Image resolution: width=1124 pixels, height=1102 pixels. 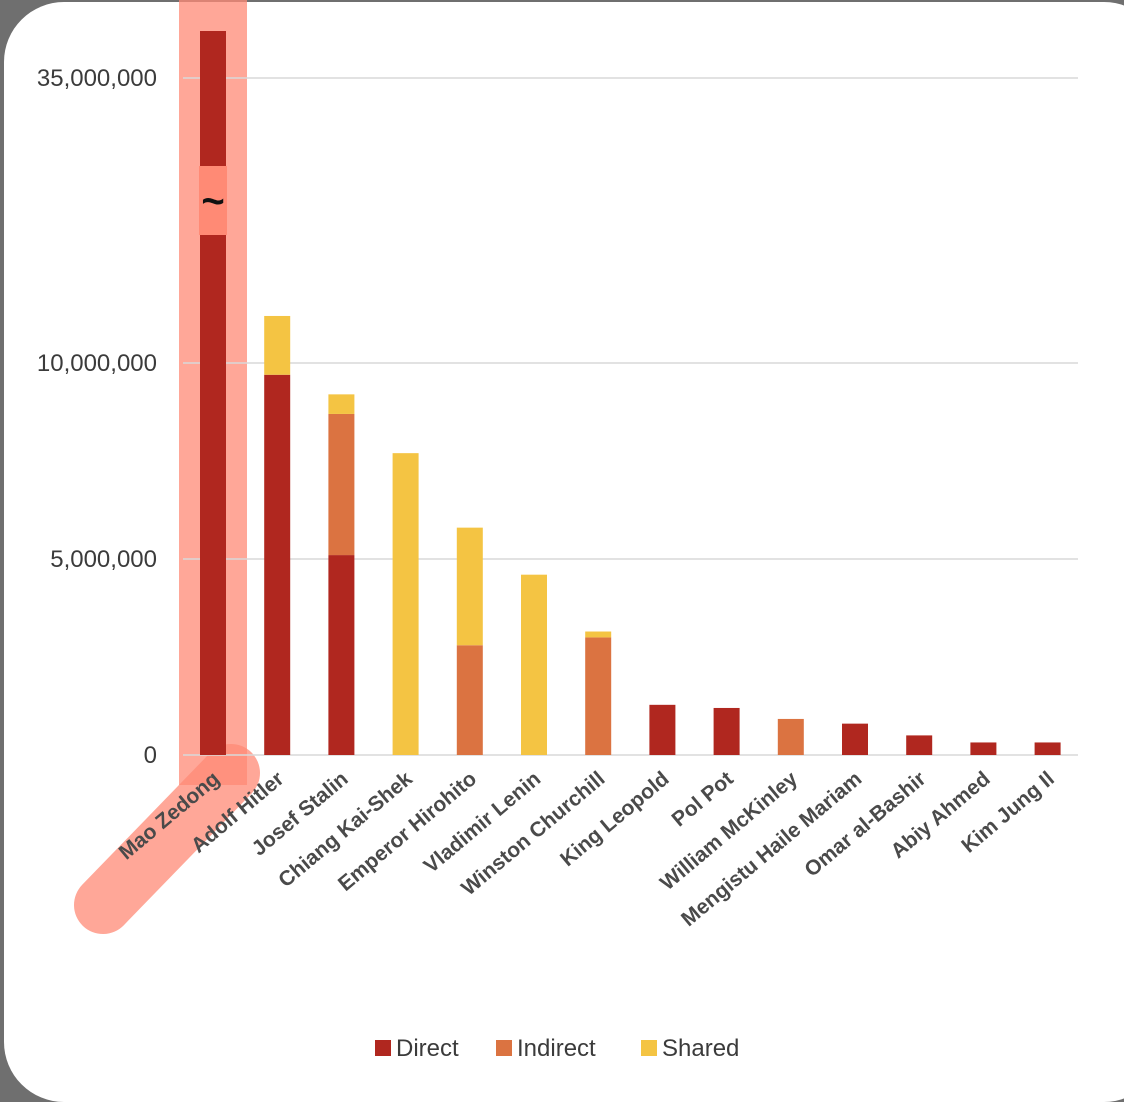 What do you see at coordinates (97, 417) in the screenshot?
I see `y-axis: 0 5,000,000 10,000,000 35,000,000` at bounding box center [97, 417].